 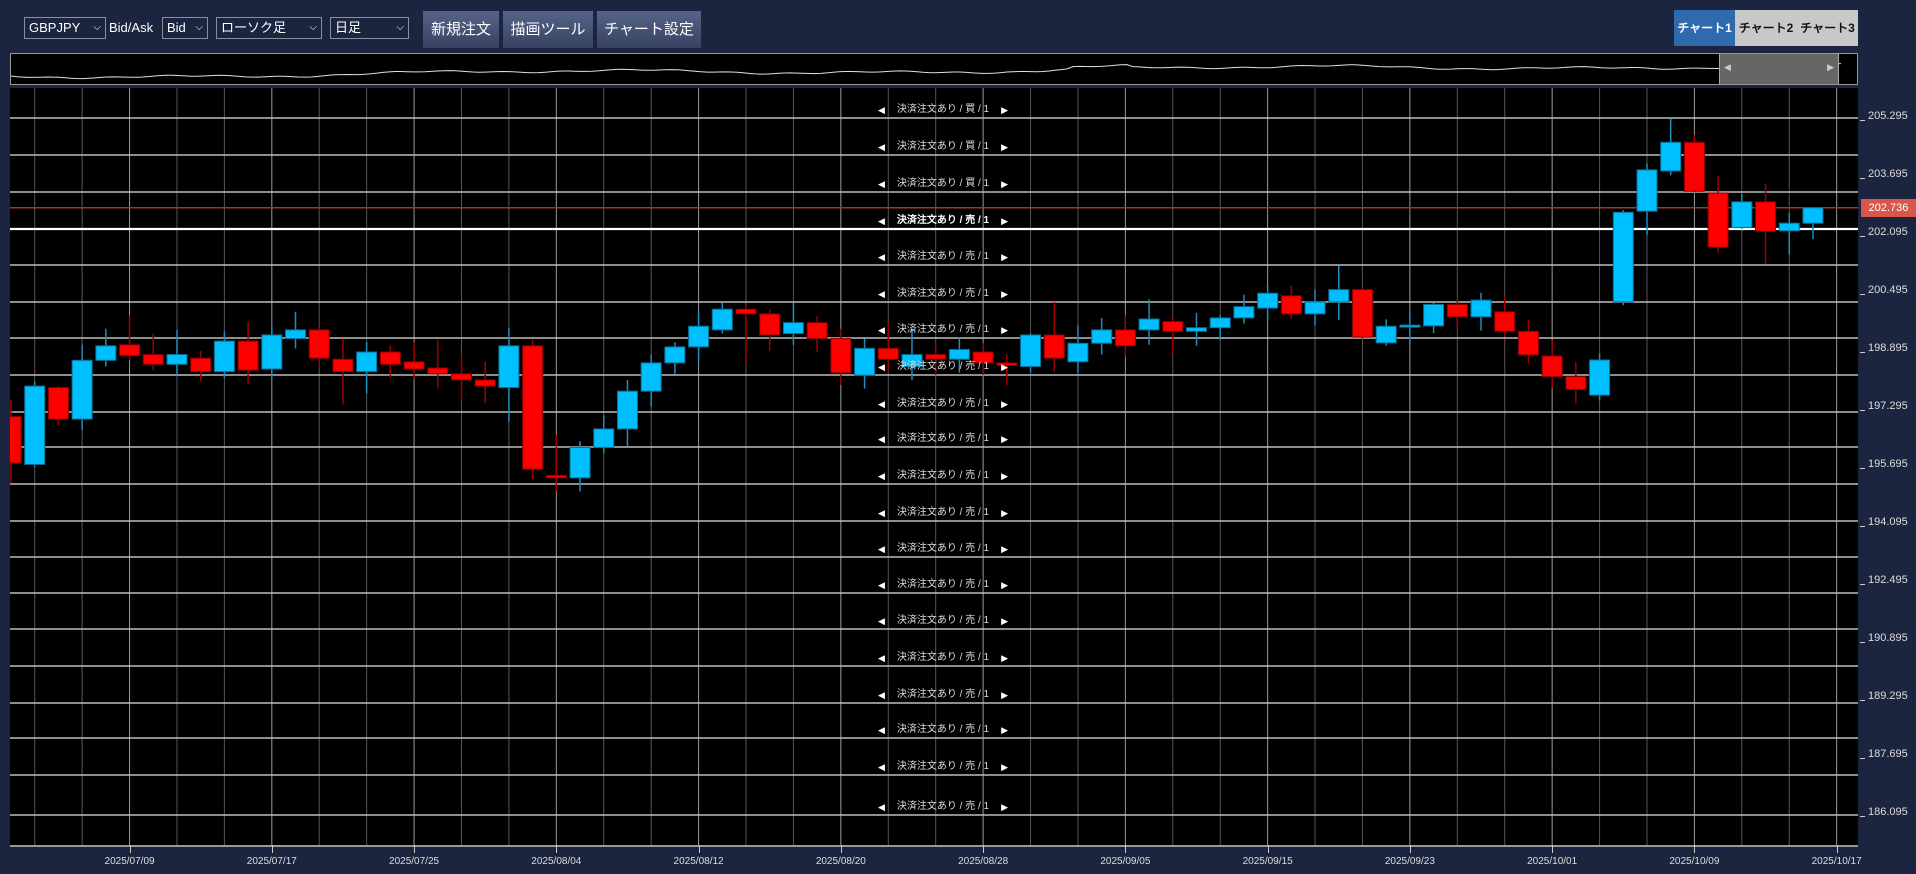 What do you see at coordinates (1827, 28) in the screenshot?
I see `tab-chart-3: チャート3` at bounding box center [1827, 28].